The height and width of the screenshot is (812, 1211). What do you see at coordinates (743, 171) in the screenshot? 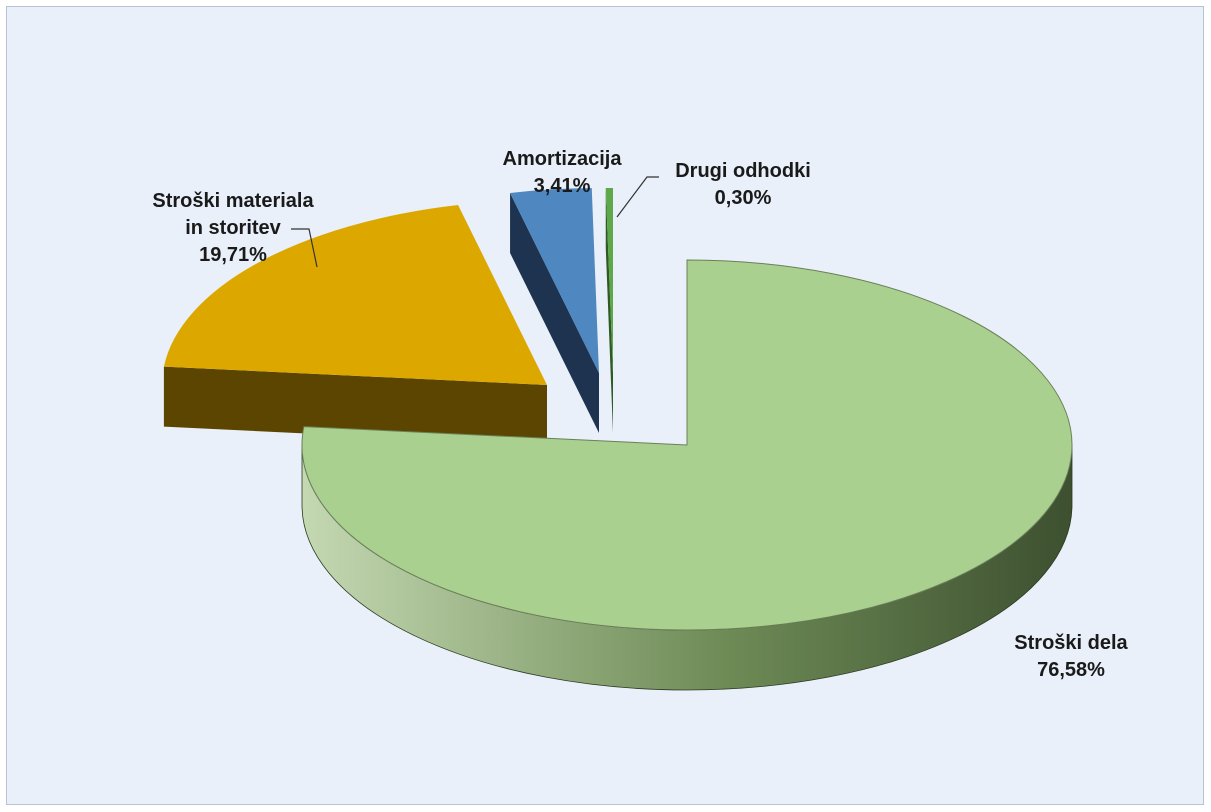
I see `slice-name-label: Drugi odhodki` at bounding box center [743, 171].